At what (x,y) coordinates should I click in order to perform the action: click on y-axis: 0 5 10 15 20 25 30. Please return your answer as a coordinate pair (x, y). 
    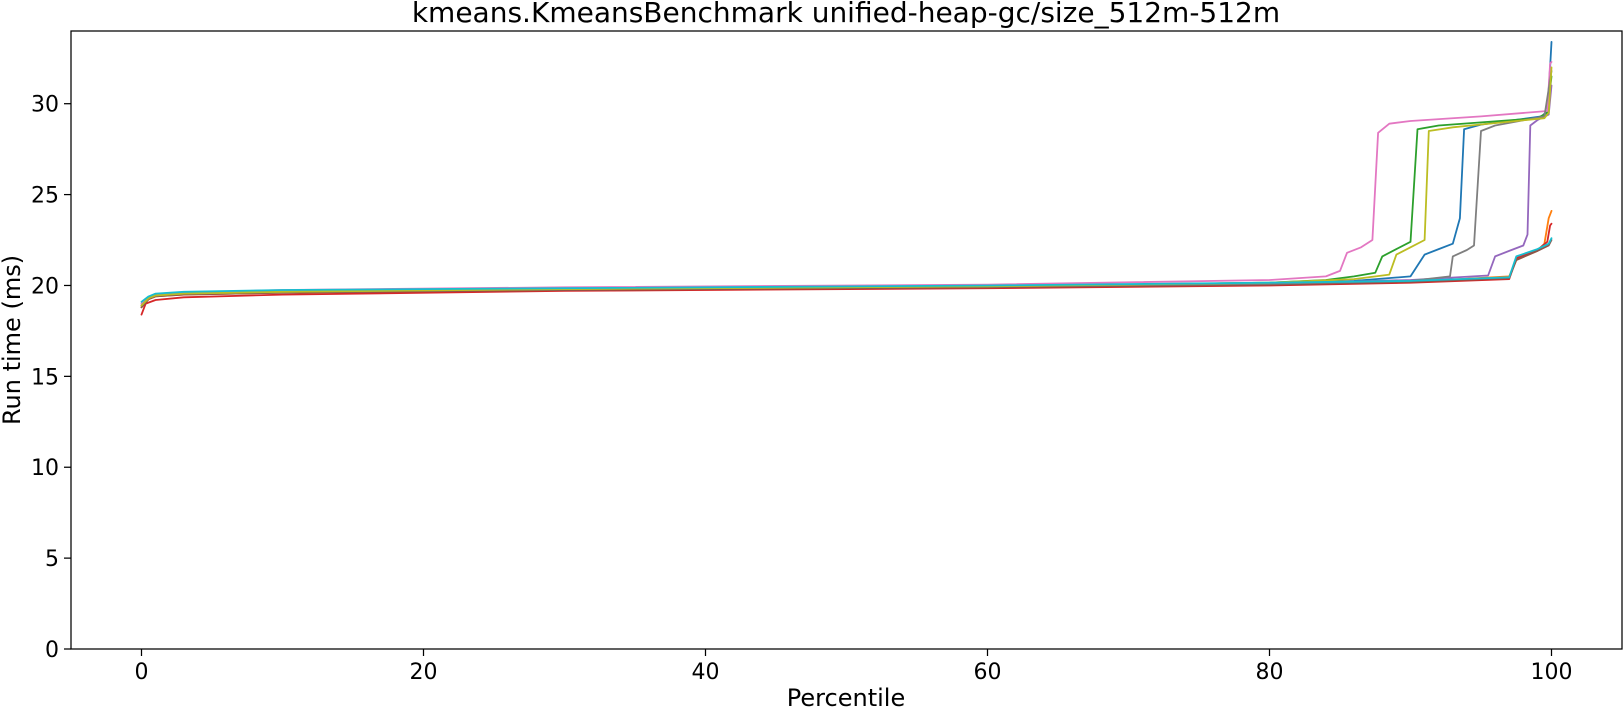
    Looking at the image, I should click on (51, 378).